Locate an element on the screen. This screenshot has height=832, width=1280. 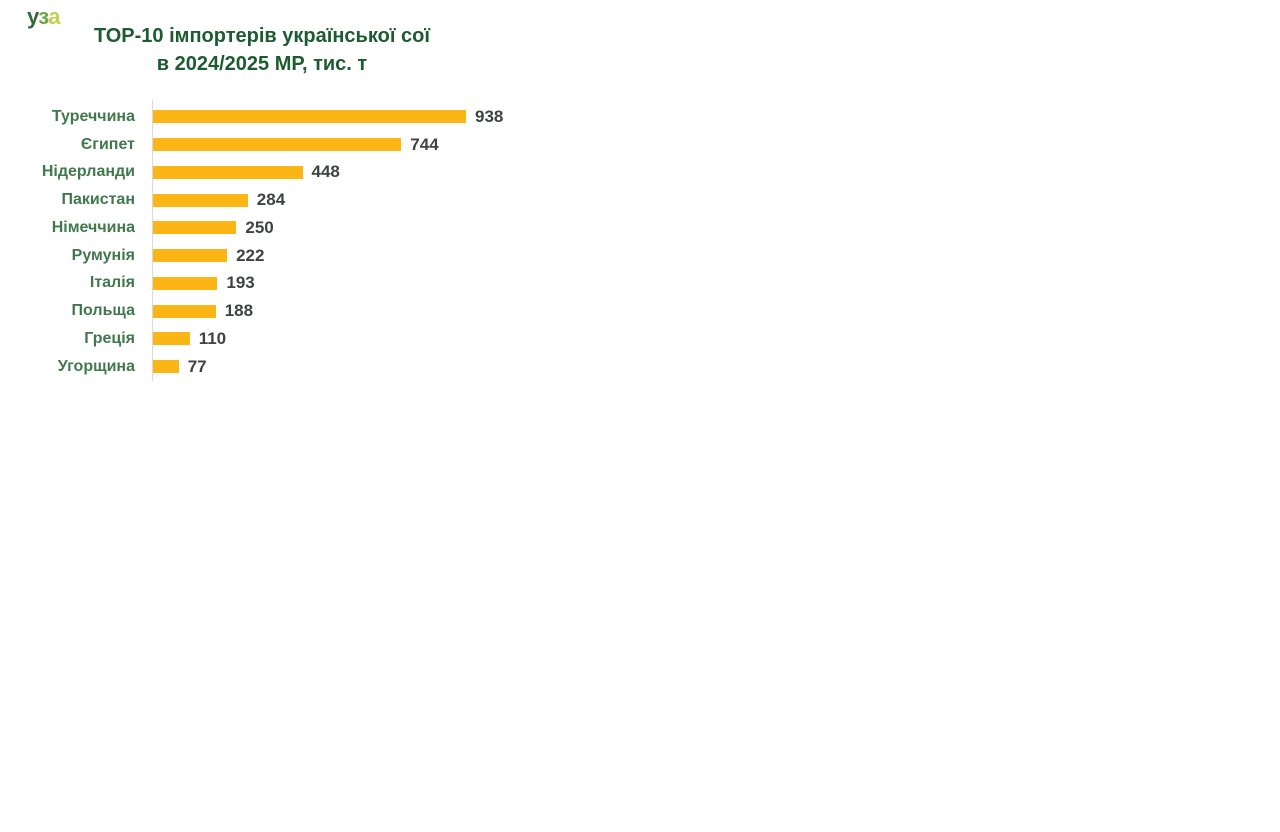
value-label: 250 is located at coordinates (259, 227).